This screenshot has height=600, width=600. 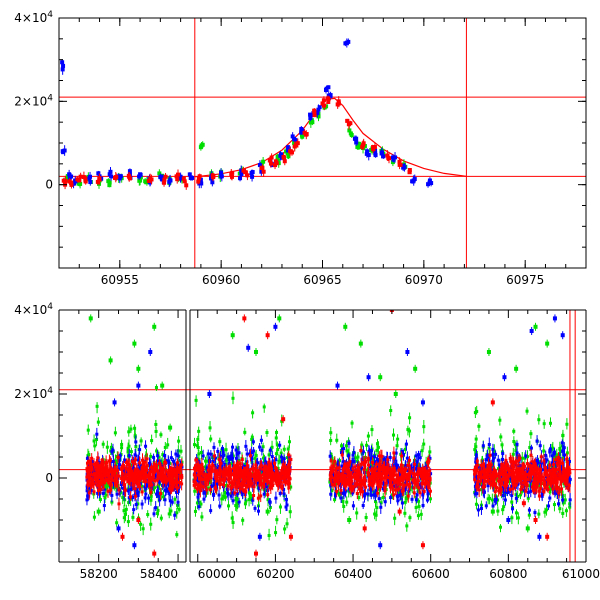 What do you see at coordinates (192, 177) in the screenshot?
I see `top-point-blue-14-n1` at bounding box center [192, 177].